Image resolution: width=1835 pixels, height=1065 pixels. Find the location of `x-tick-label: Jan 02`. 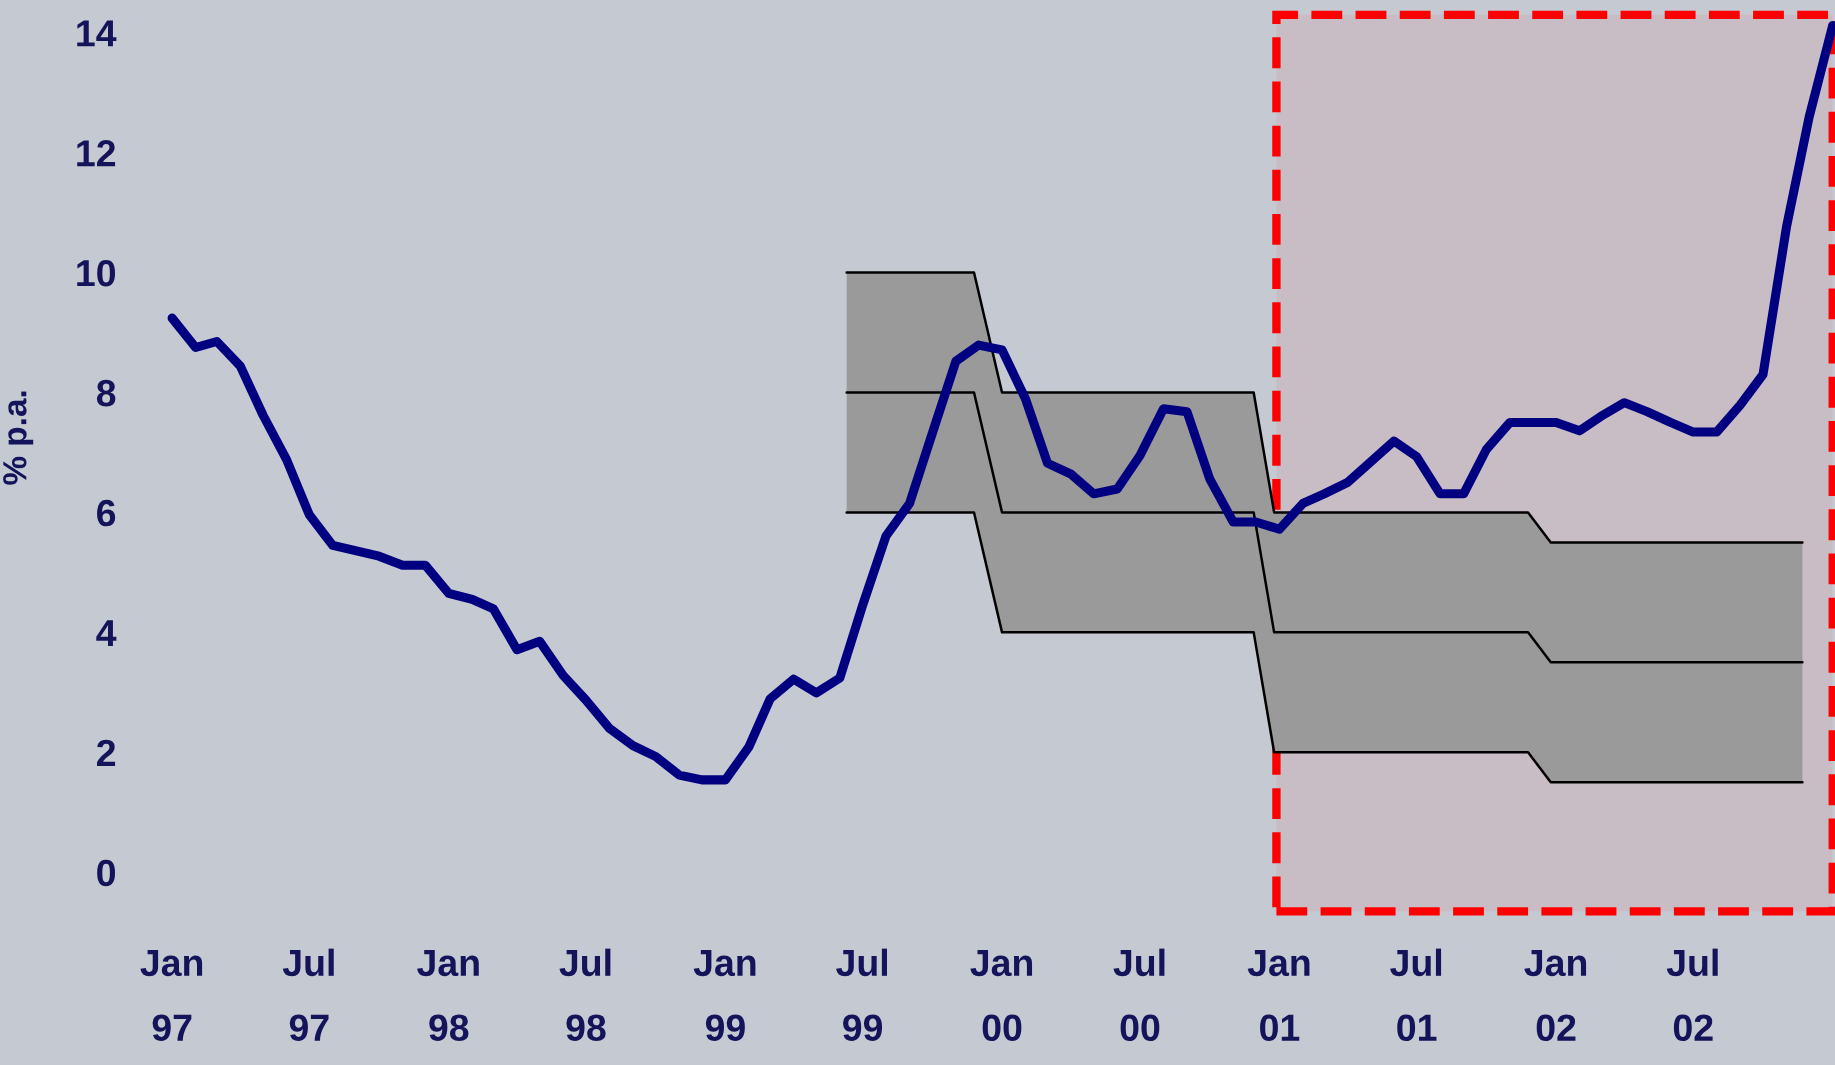

x-tick-label: Jan 02 is located at coordinates (1555, 996).